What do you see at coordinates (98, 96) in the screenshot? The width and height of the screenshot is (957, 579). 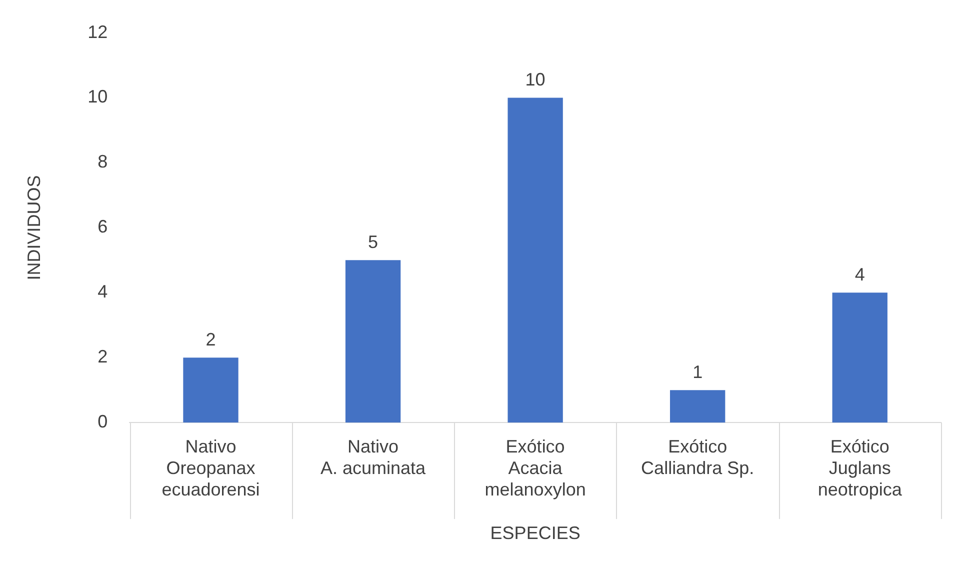 I see `y-tick-label: 10` at bounding box center [98, 96].